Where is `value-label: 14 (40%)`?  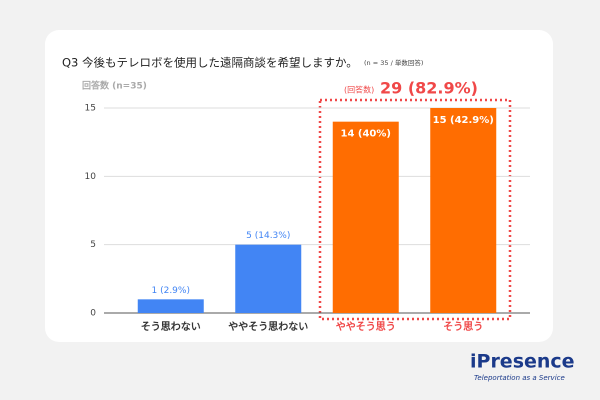 value-label: 14 (40%) is located at coordinates (366, 134).